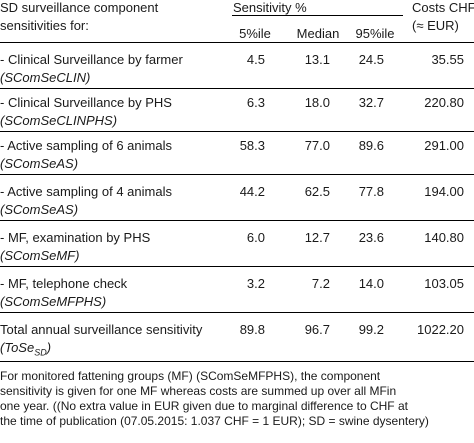 The width and height of the screenshot is (474, 443). What do you see at coordinates (86, 102) in the screenshot?
I see `row-label: - Clinical Surveillance by PHS` at bounding box center [86, 102].